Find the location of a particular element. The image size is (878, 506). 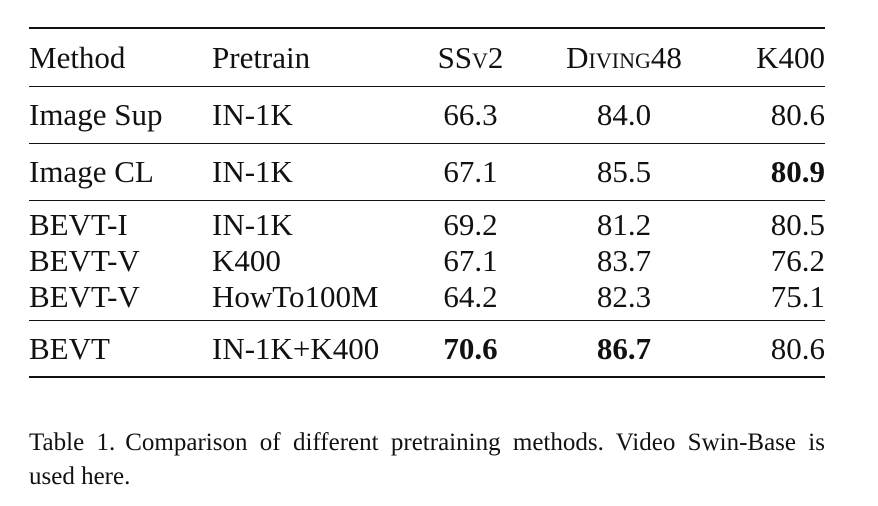

cell-diving48: 83.7 is located at coordinates (624, 260).